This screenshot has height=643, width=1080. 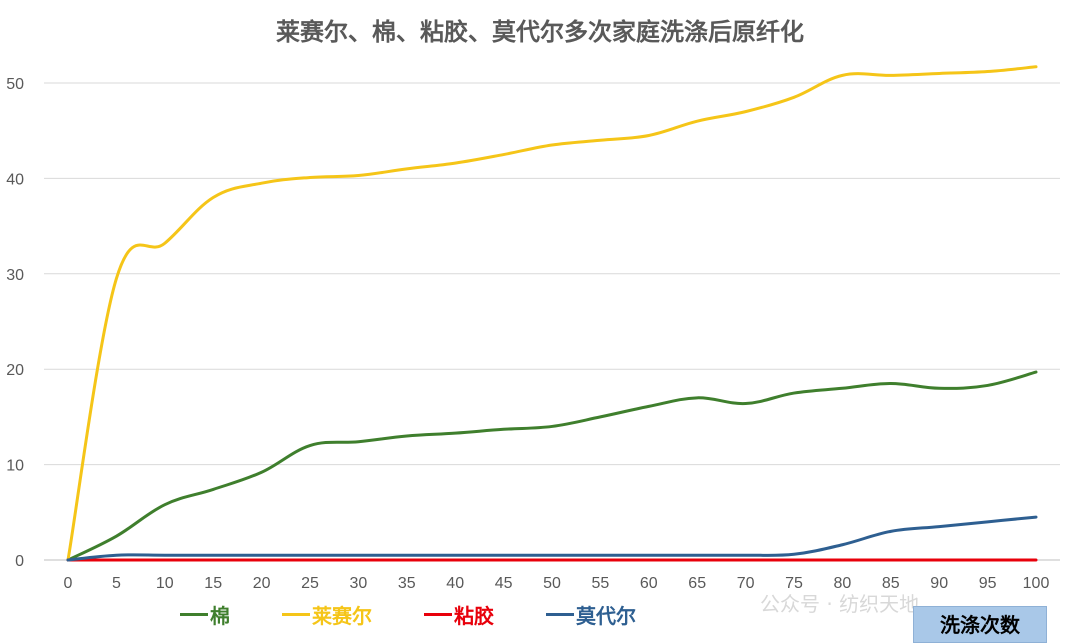 What do you see at coordinates (606, 616) in the screenshot?
I see `legend-label-modal: 莫代尔` at bounding box center [606, 616].